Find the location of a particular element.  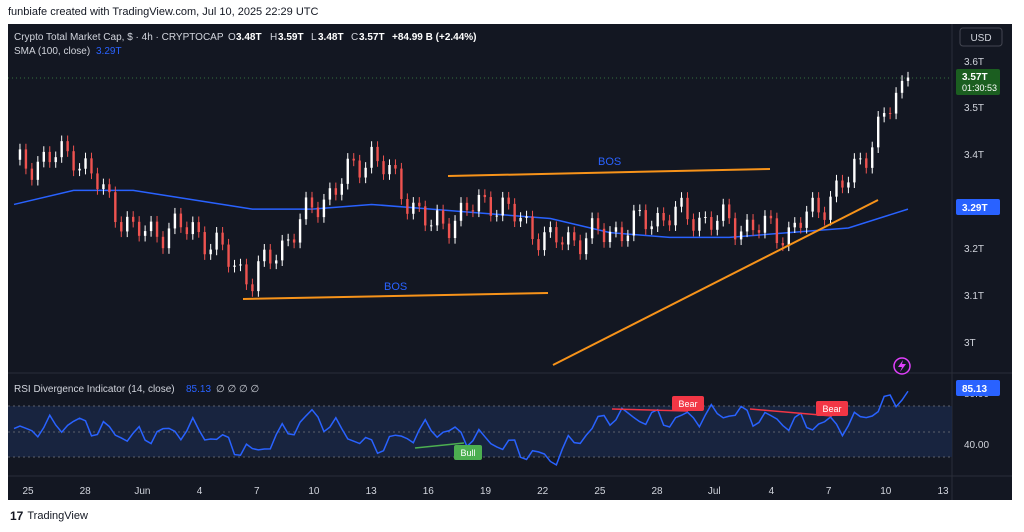

bear-badge-2: Bear is located at coordinates (832, 408).